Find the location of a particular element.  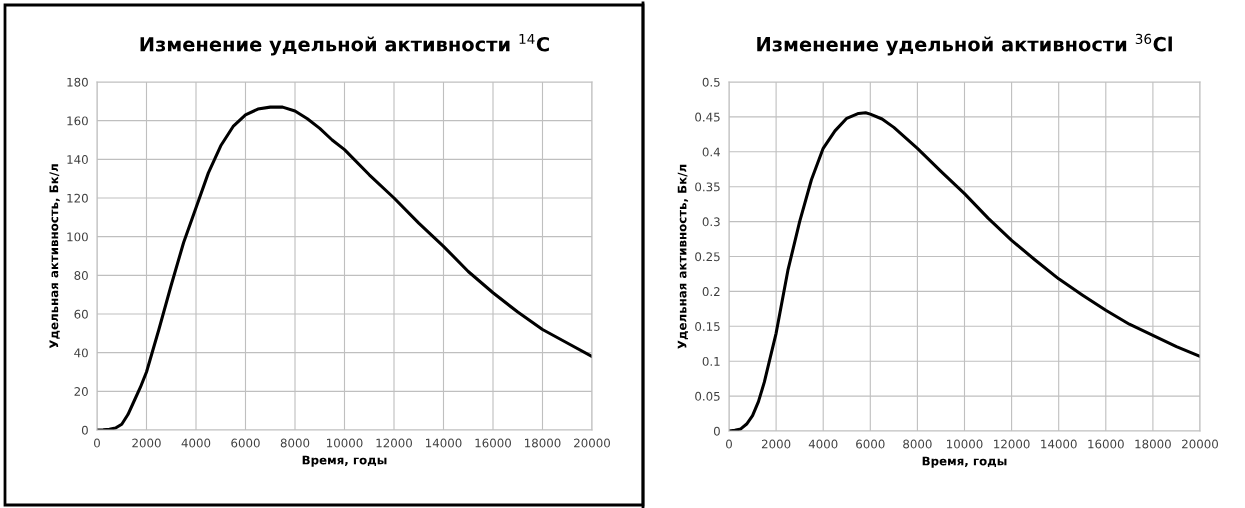

y-tick-label: 0.45 is located at coordinates (707, 117).